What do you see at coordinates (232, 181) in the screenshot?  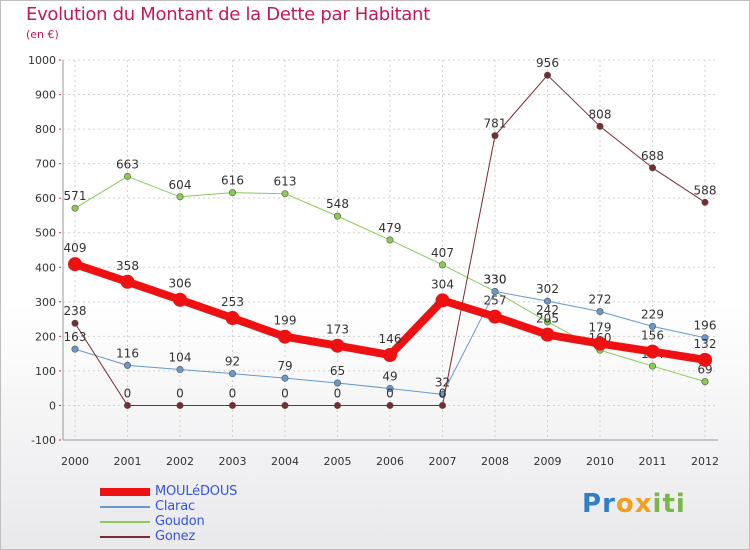 I see `data-label-goudon: 616` at bounding box center [232, 181].